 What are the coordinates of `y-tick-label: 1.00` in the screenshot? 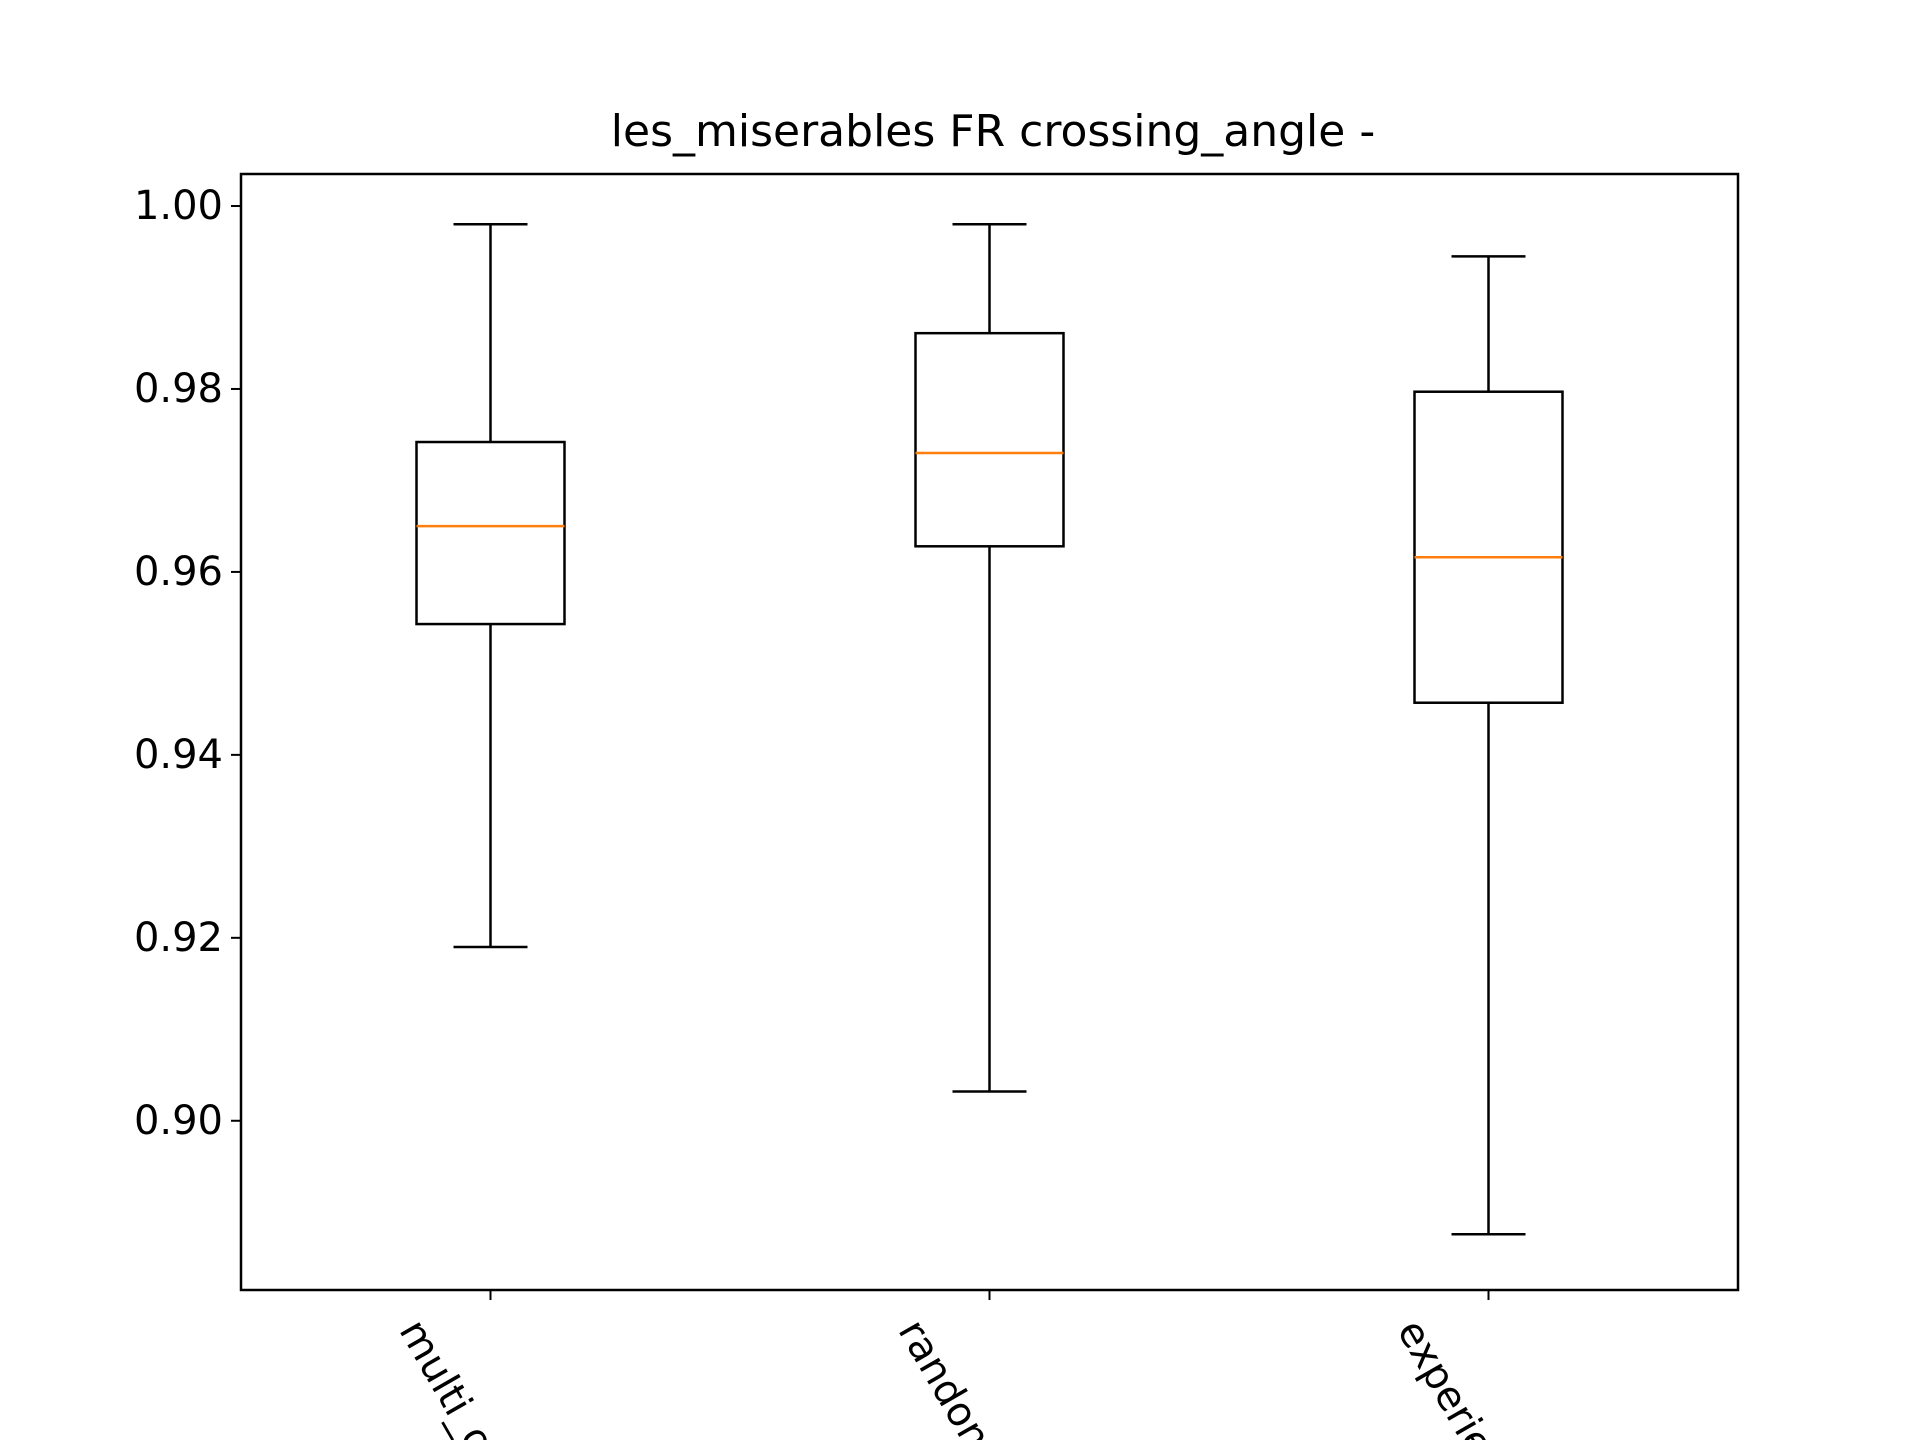 It's located at (178, 206).